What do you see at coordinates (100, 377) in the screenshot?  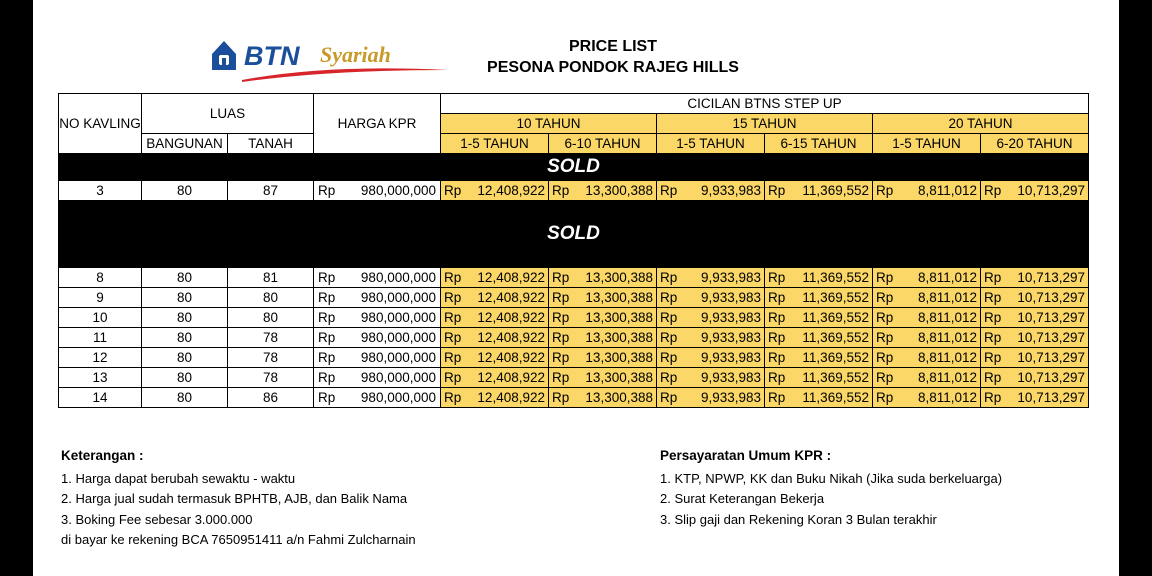 I see `cell-no-kavling: 13` at bounding box center [100, 377].